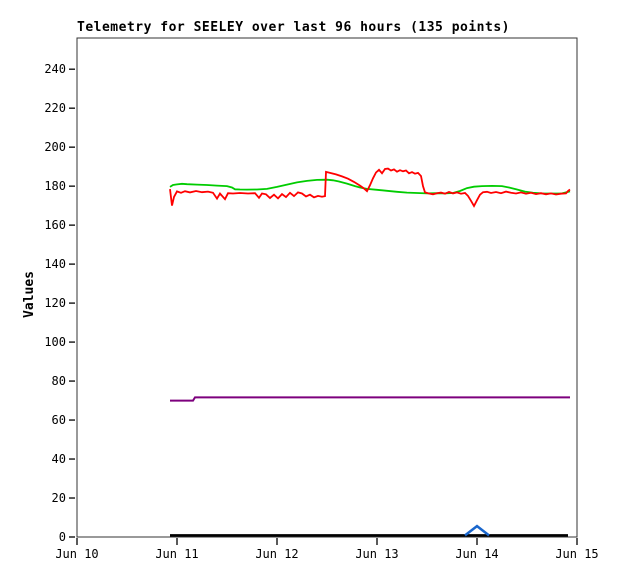 The image size is (618, 579). Describe the element at coordinates (55, 225) in the screenshot. I see `y-tick-label: 160` at that location.